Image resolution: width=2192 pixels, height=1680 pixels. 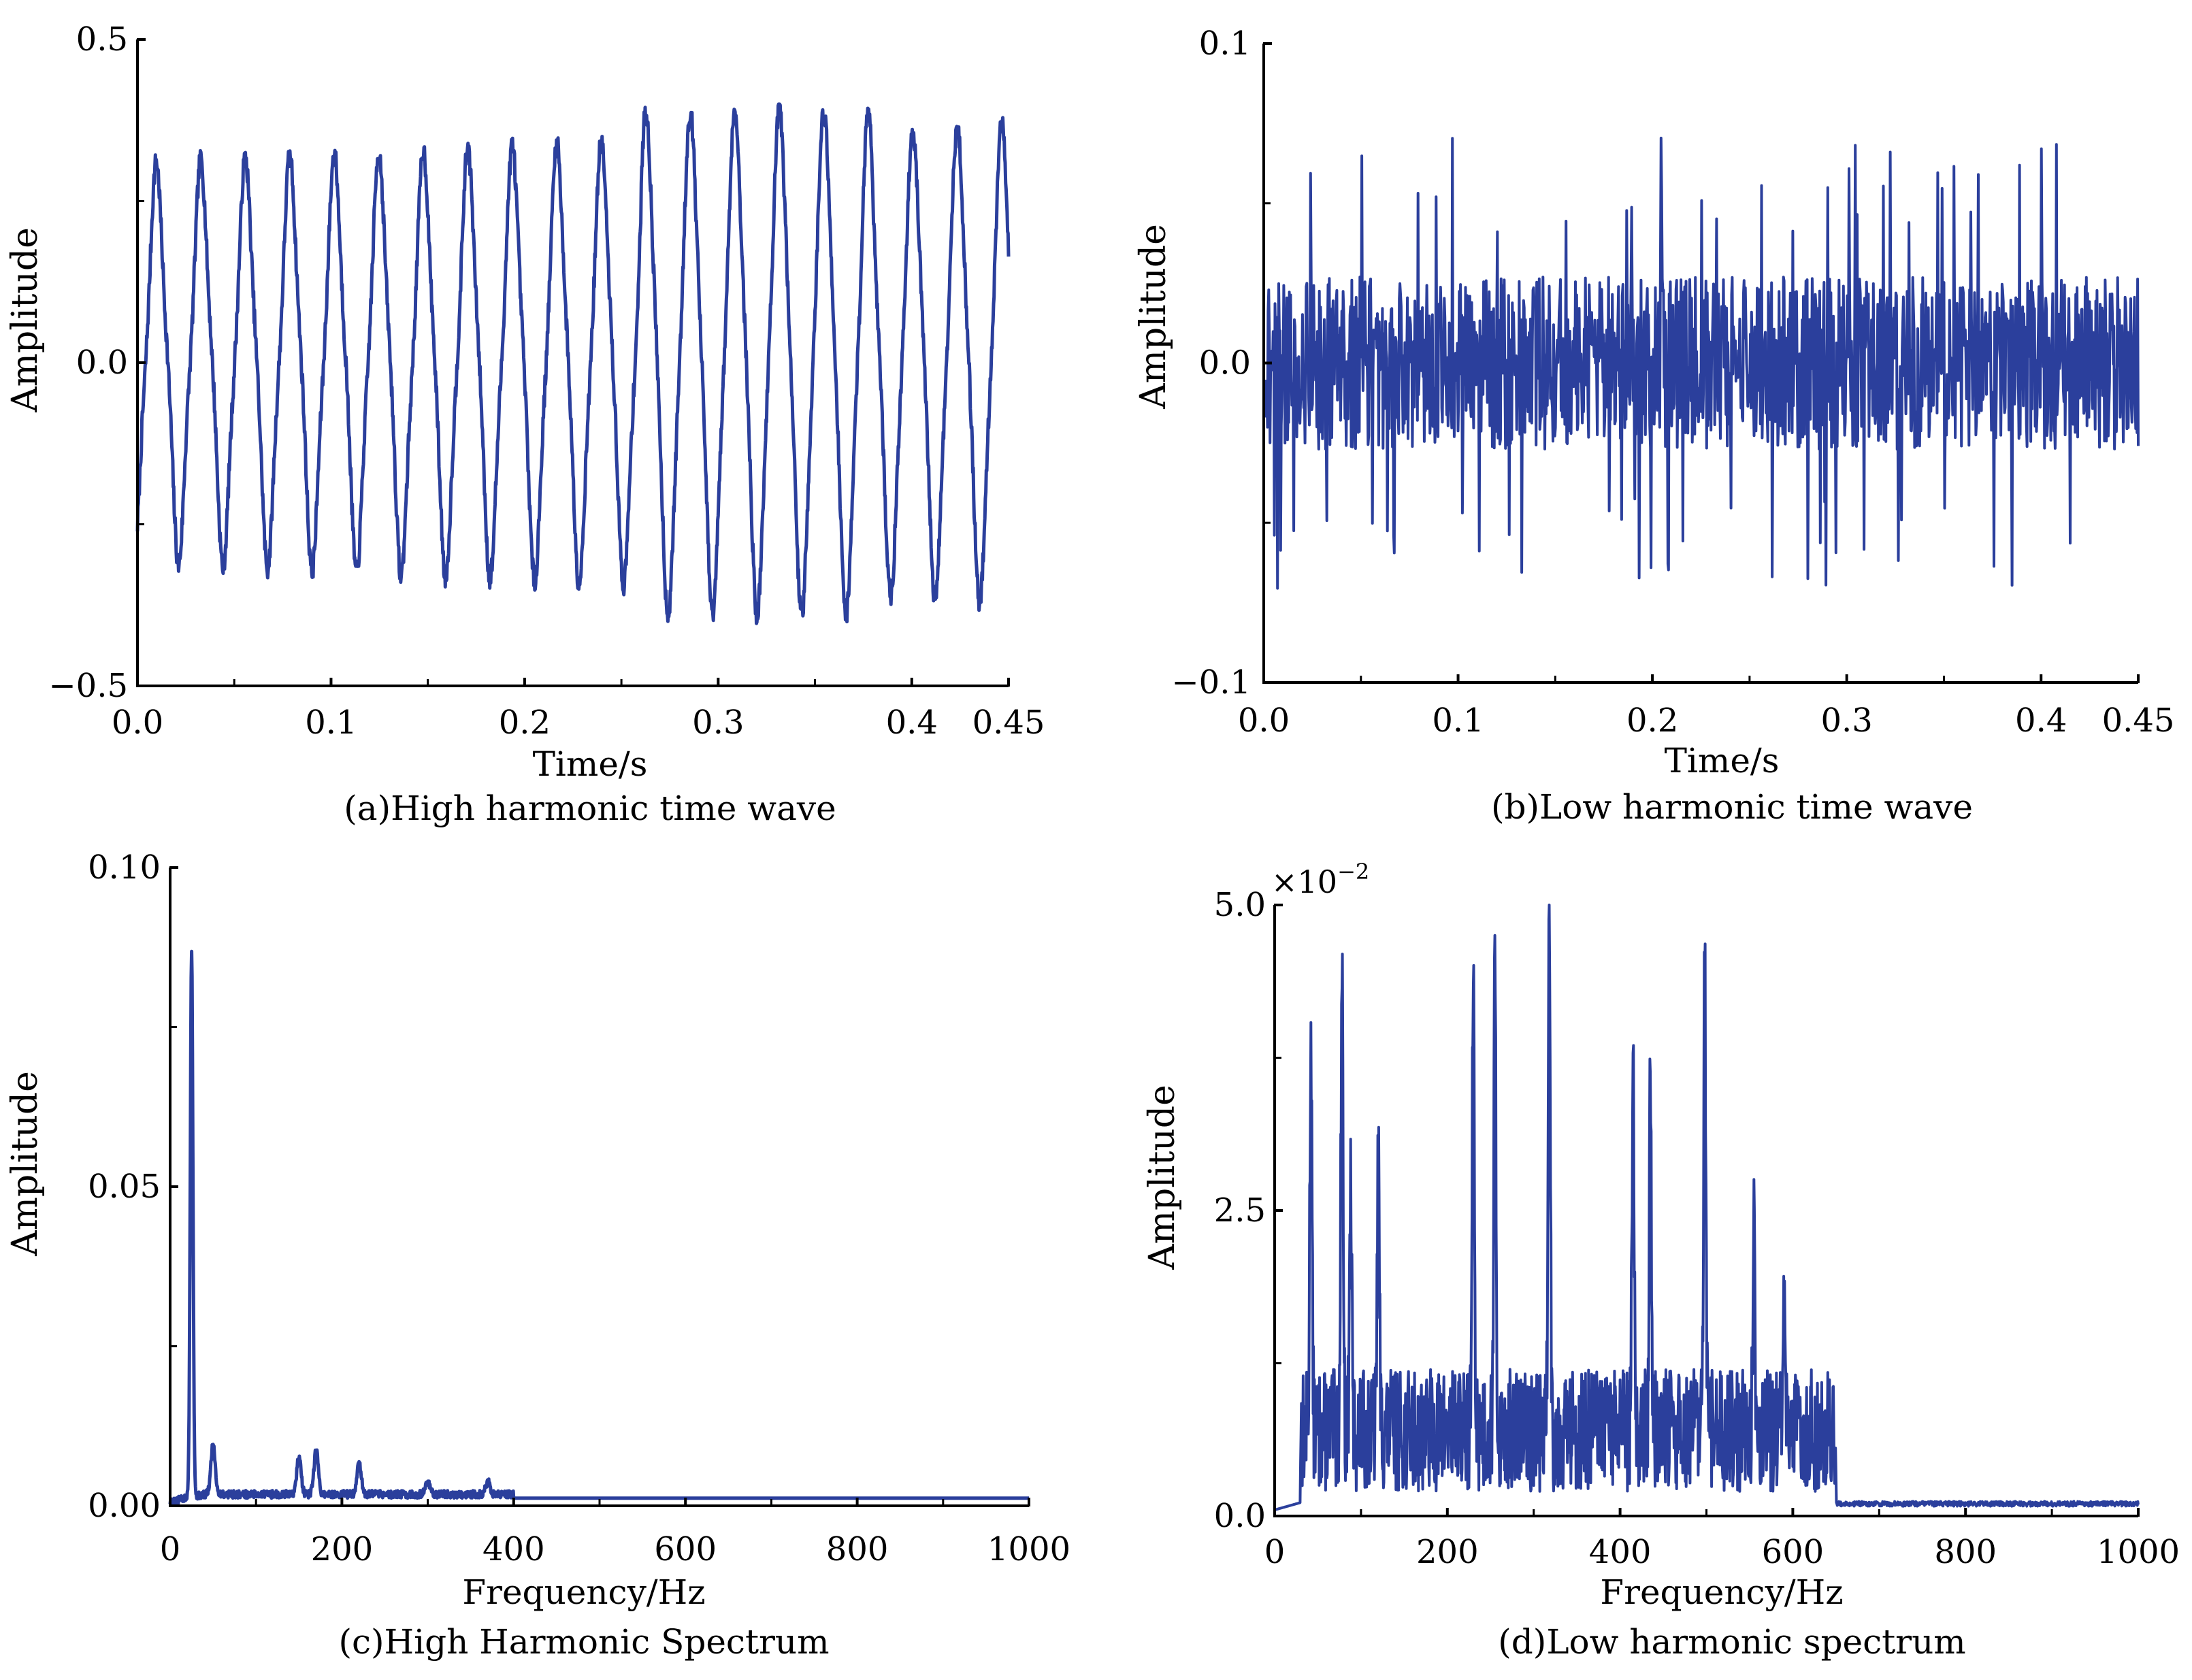 I want to click on panel-b-x-tick-label: 0.2, so click(x=1652, y=721).